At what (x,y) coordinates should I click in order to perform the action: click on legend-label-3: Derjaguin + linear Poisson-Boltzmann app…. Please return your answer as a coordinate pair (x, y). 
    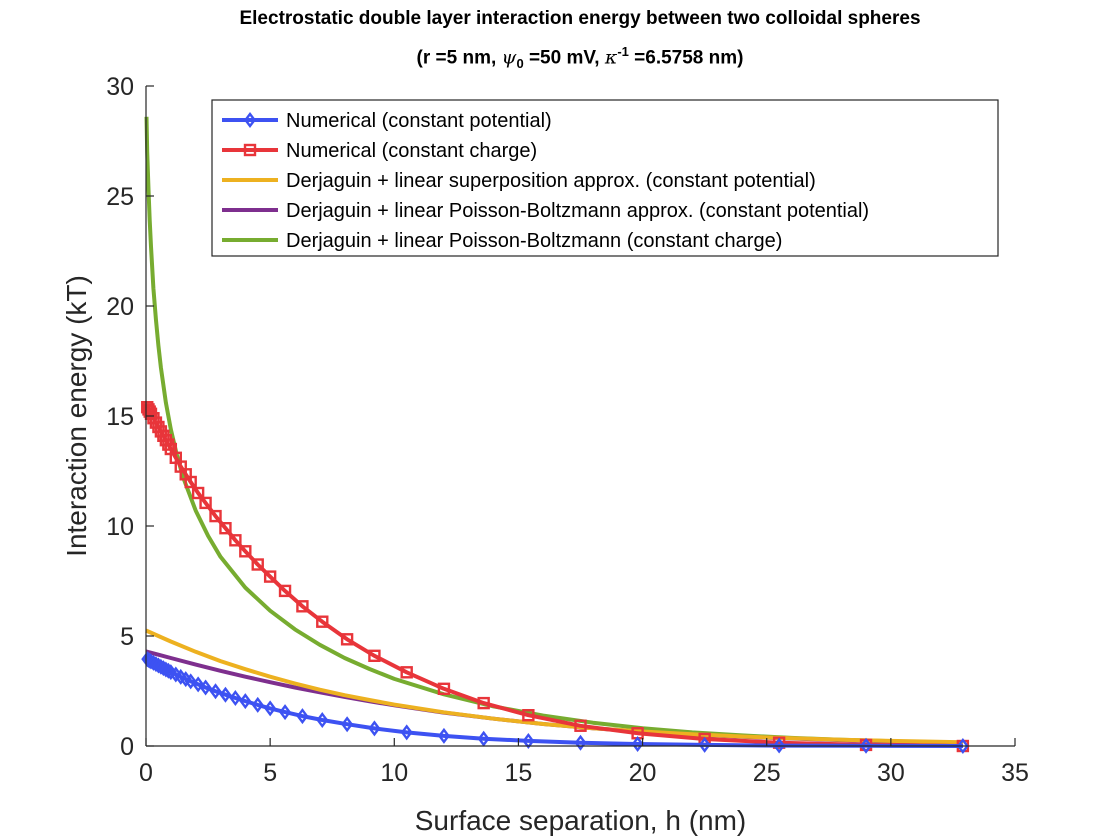
    Looking at the image, I should click on (577, 211).